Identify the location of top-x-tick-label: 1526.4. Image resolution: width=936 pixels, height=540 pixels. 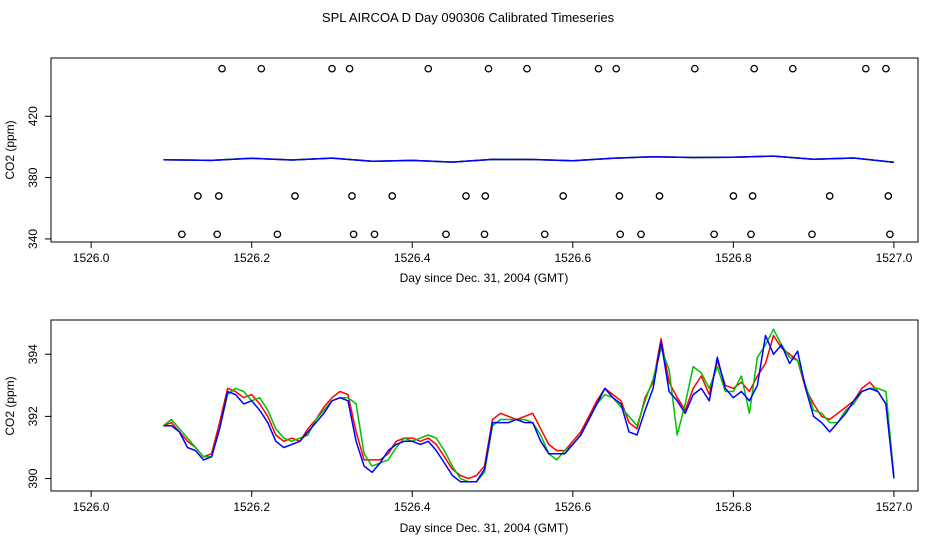
(412, 258).